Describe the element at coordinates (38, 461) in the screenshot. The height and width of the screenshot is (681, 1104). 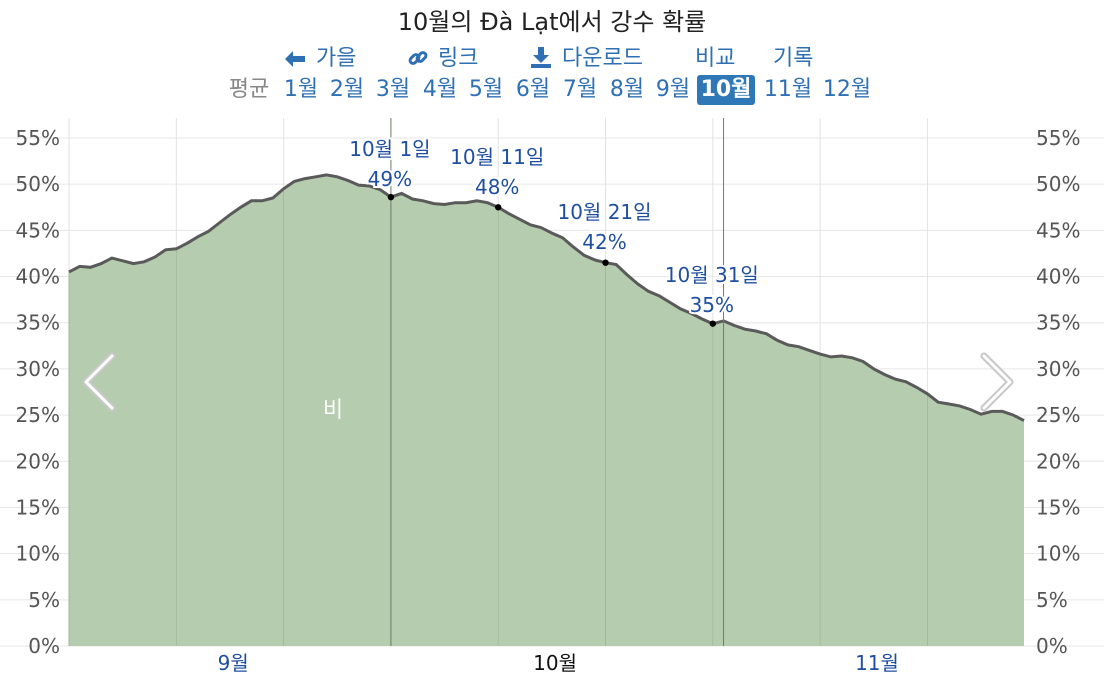
I see `y-tick-label-left: 20%` at that location.